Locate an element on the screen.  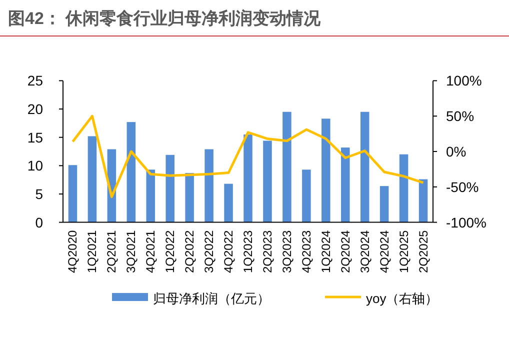
x-tick-label: 1Q2021 is located at coordinates (92, 252).